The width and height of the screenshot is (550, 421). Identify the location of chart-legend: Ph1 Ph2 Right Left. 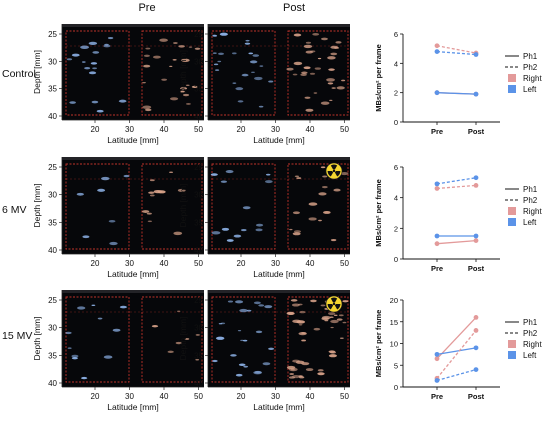
(523, 339).